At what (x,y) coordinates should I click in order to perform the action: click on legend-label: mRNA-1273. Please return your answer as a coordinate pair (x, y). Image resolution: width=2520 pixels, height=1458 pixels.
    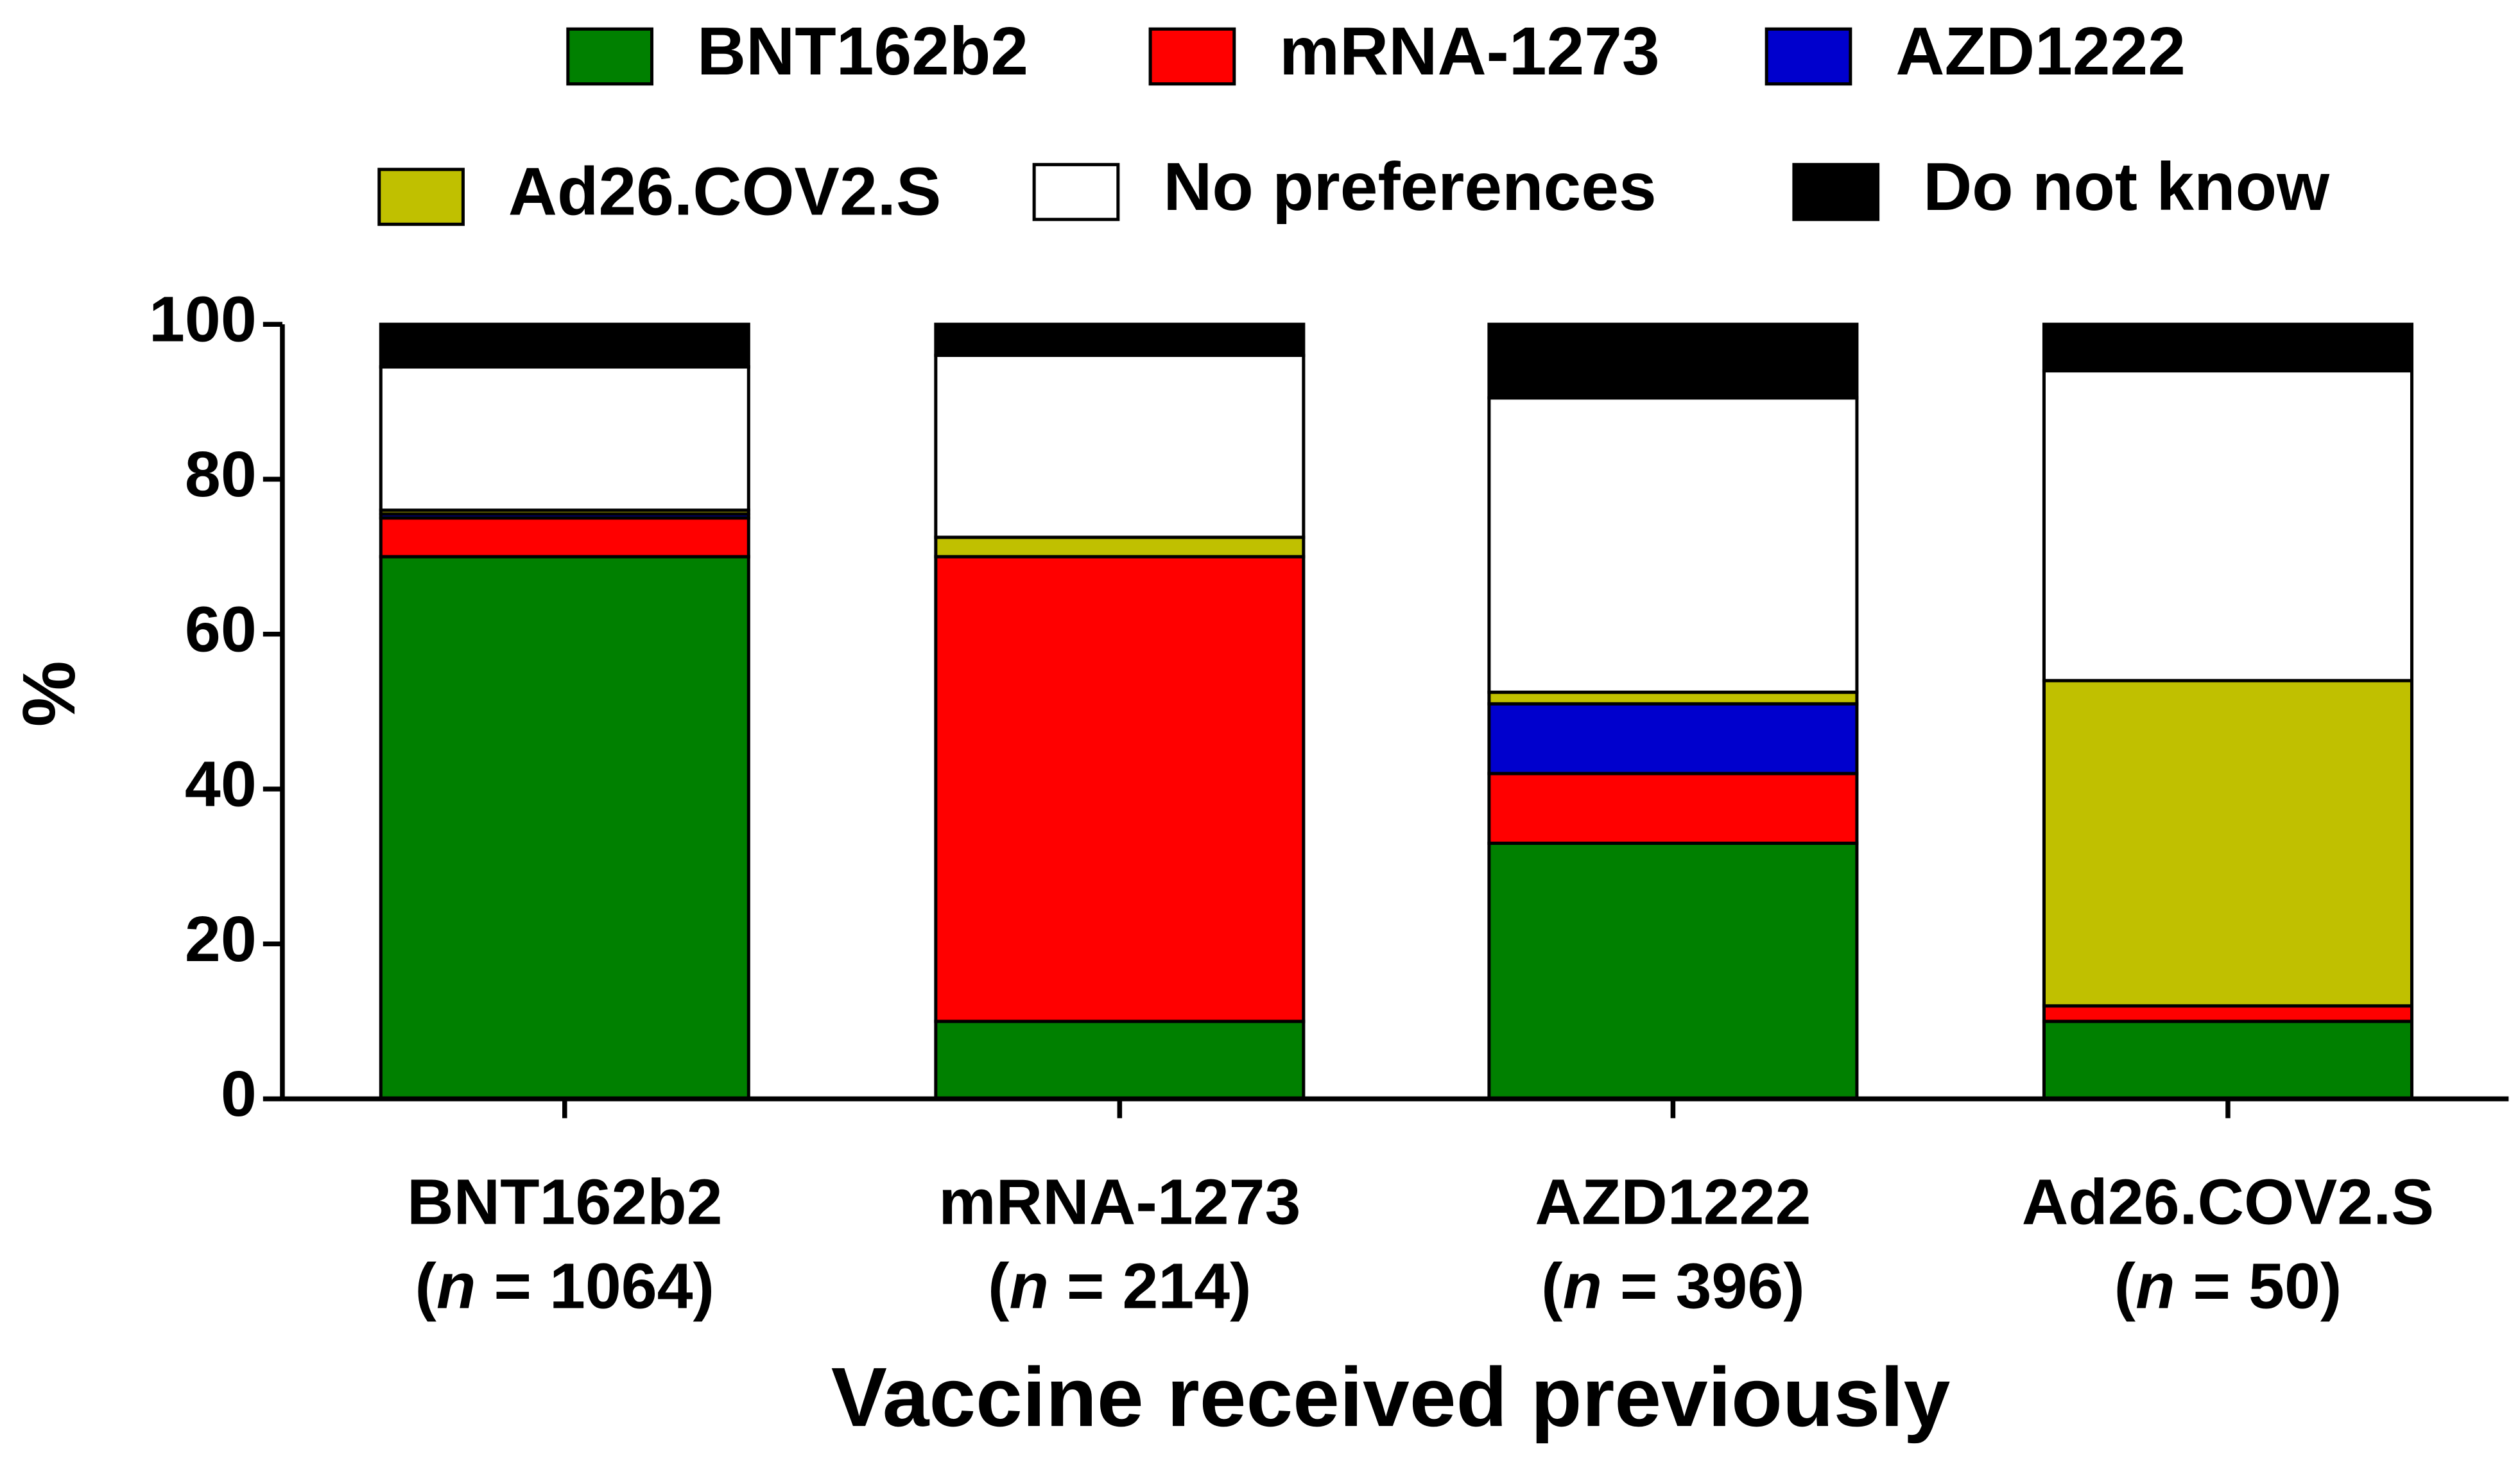
    Looking at the image, I should click on (1469, 51).